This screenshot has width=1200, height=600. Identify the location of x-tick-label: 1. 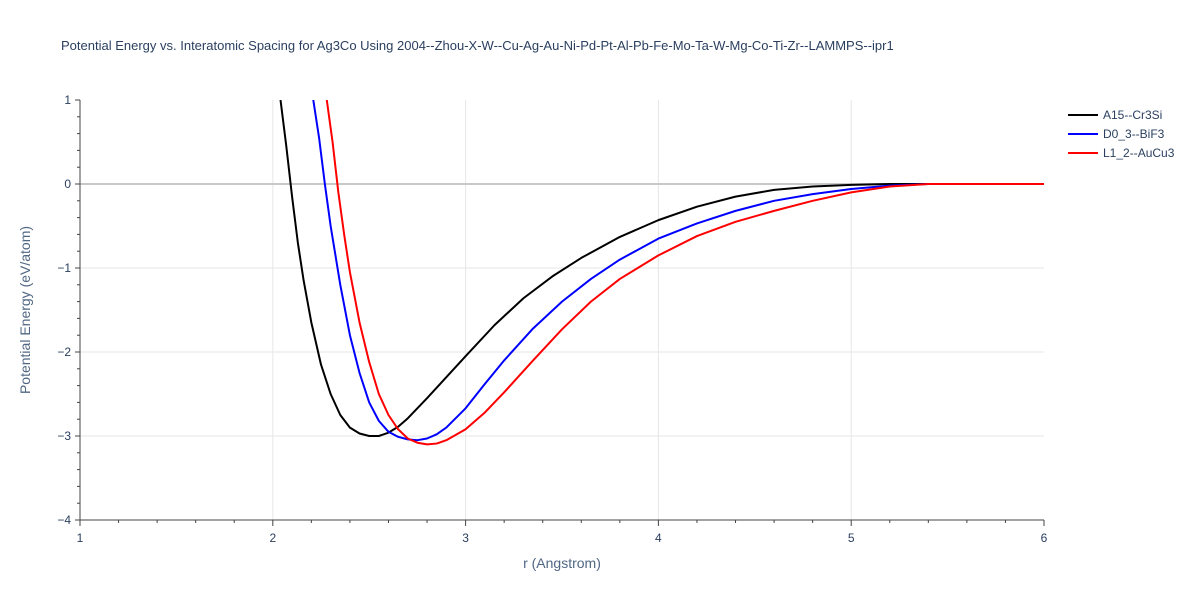
(80, 538).